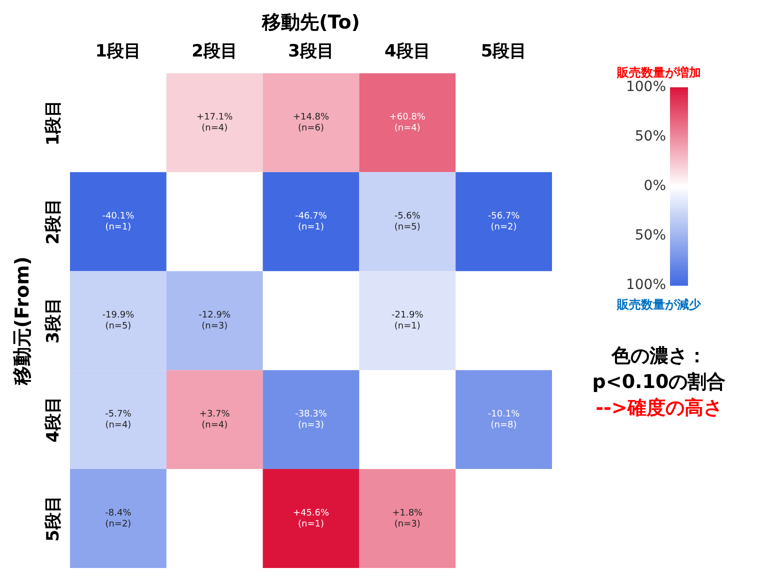 Image resolution: width=768 pixels, height=576 pixels. What do you see at coordinates (118, 321) in the screenshot?
I see `data-label: -19.9% (n=5)` at bounding box center [118, 321].